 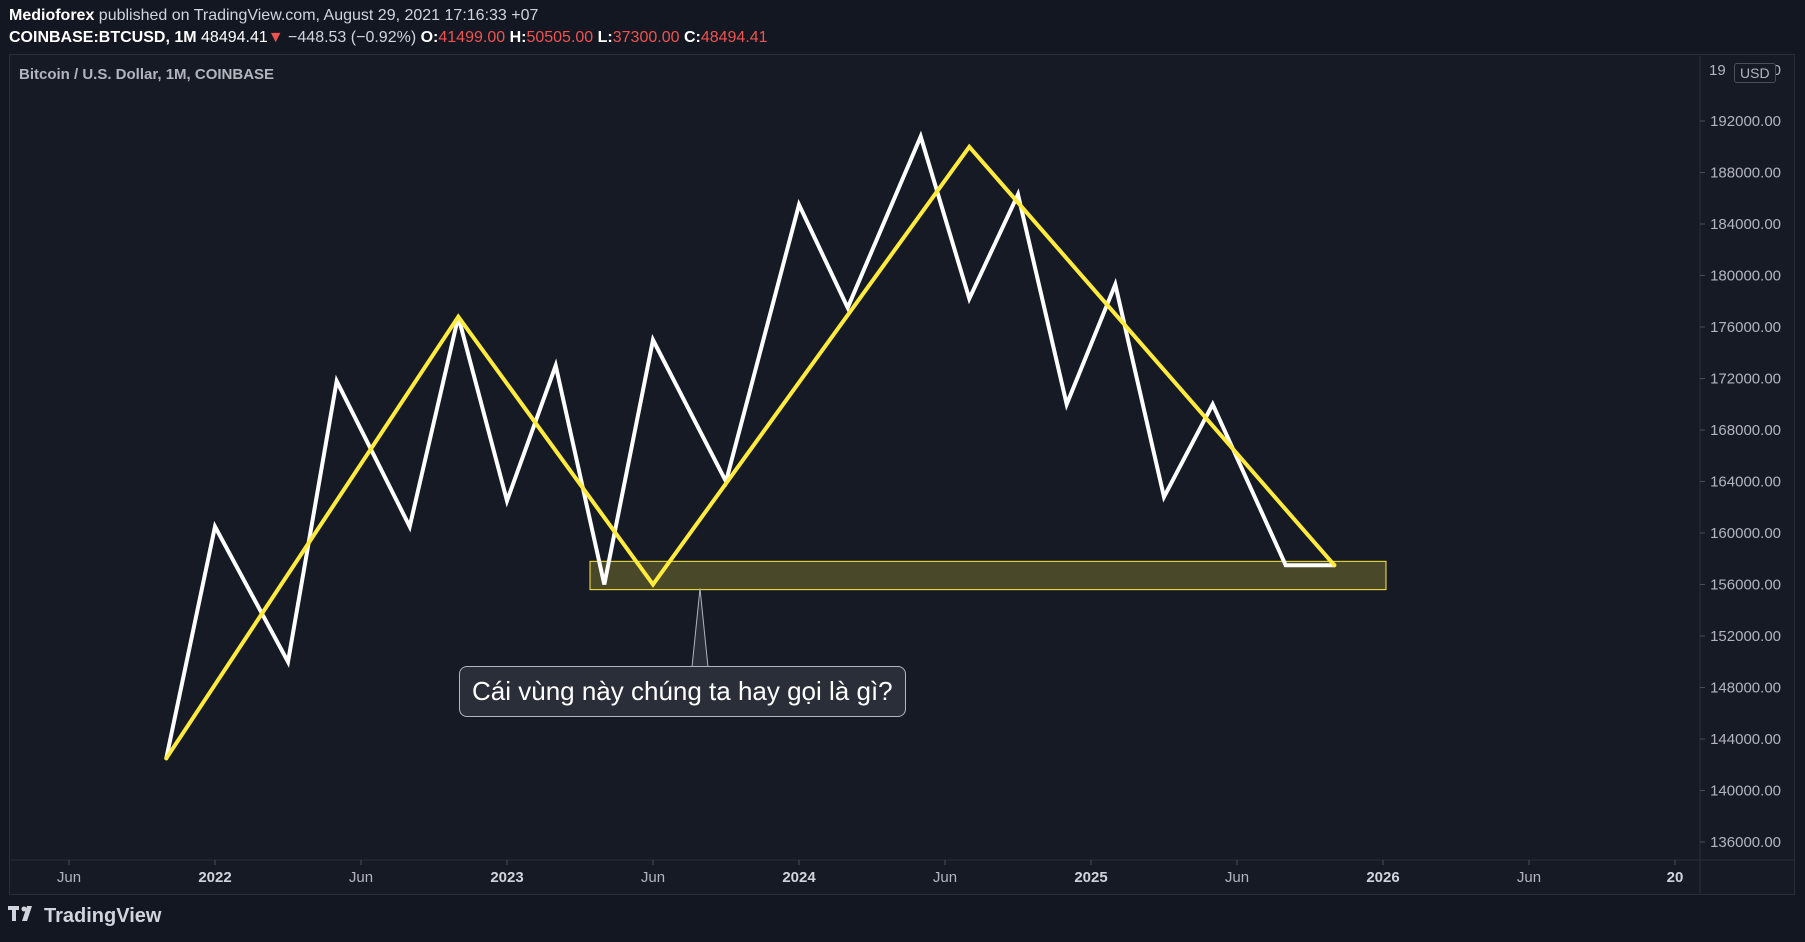 I want to click on high-value: 50505.00, so click(x=560, y=37).